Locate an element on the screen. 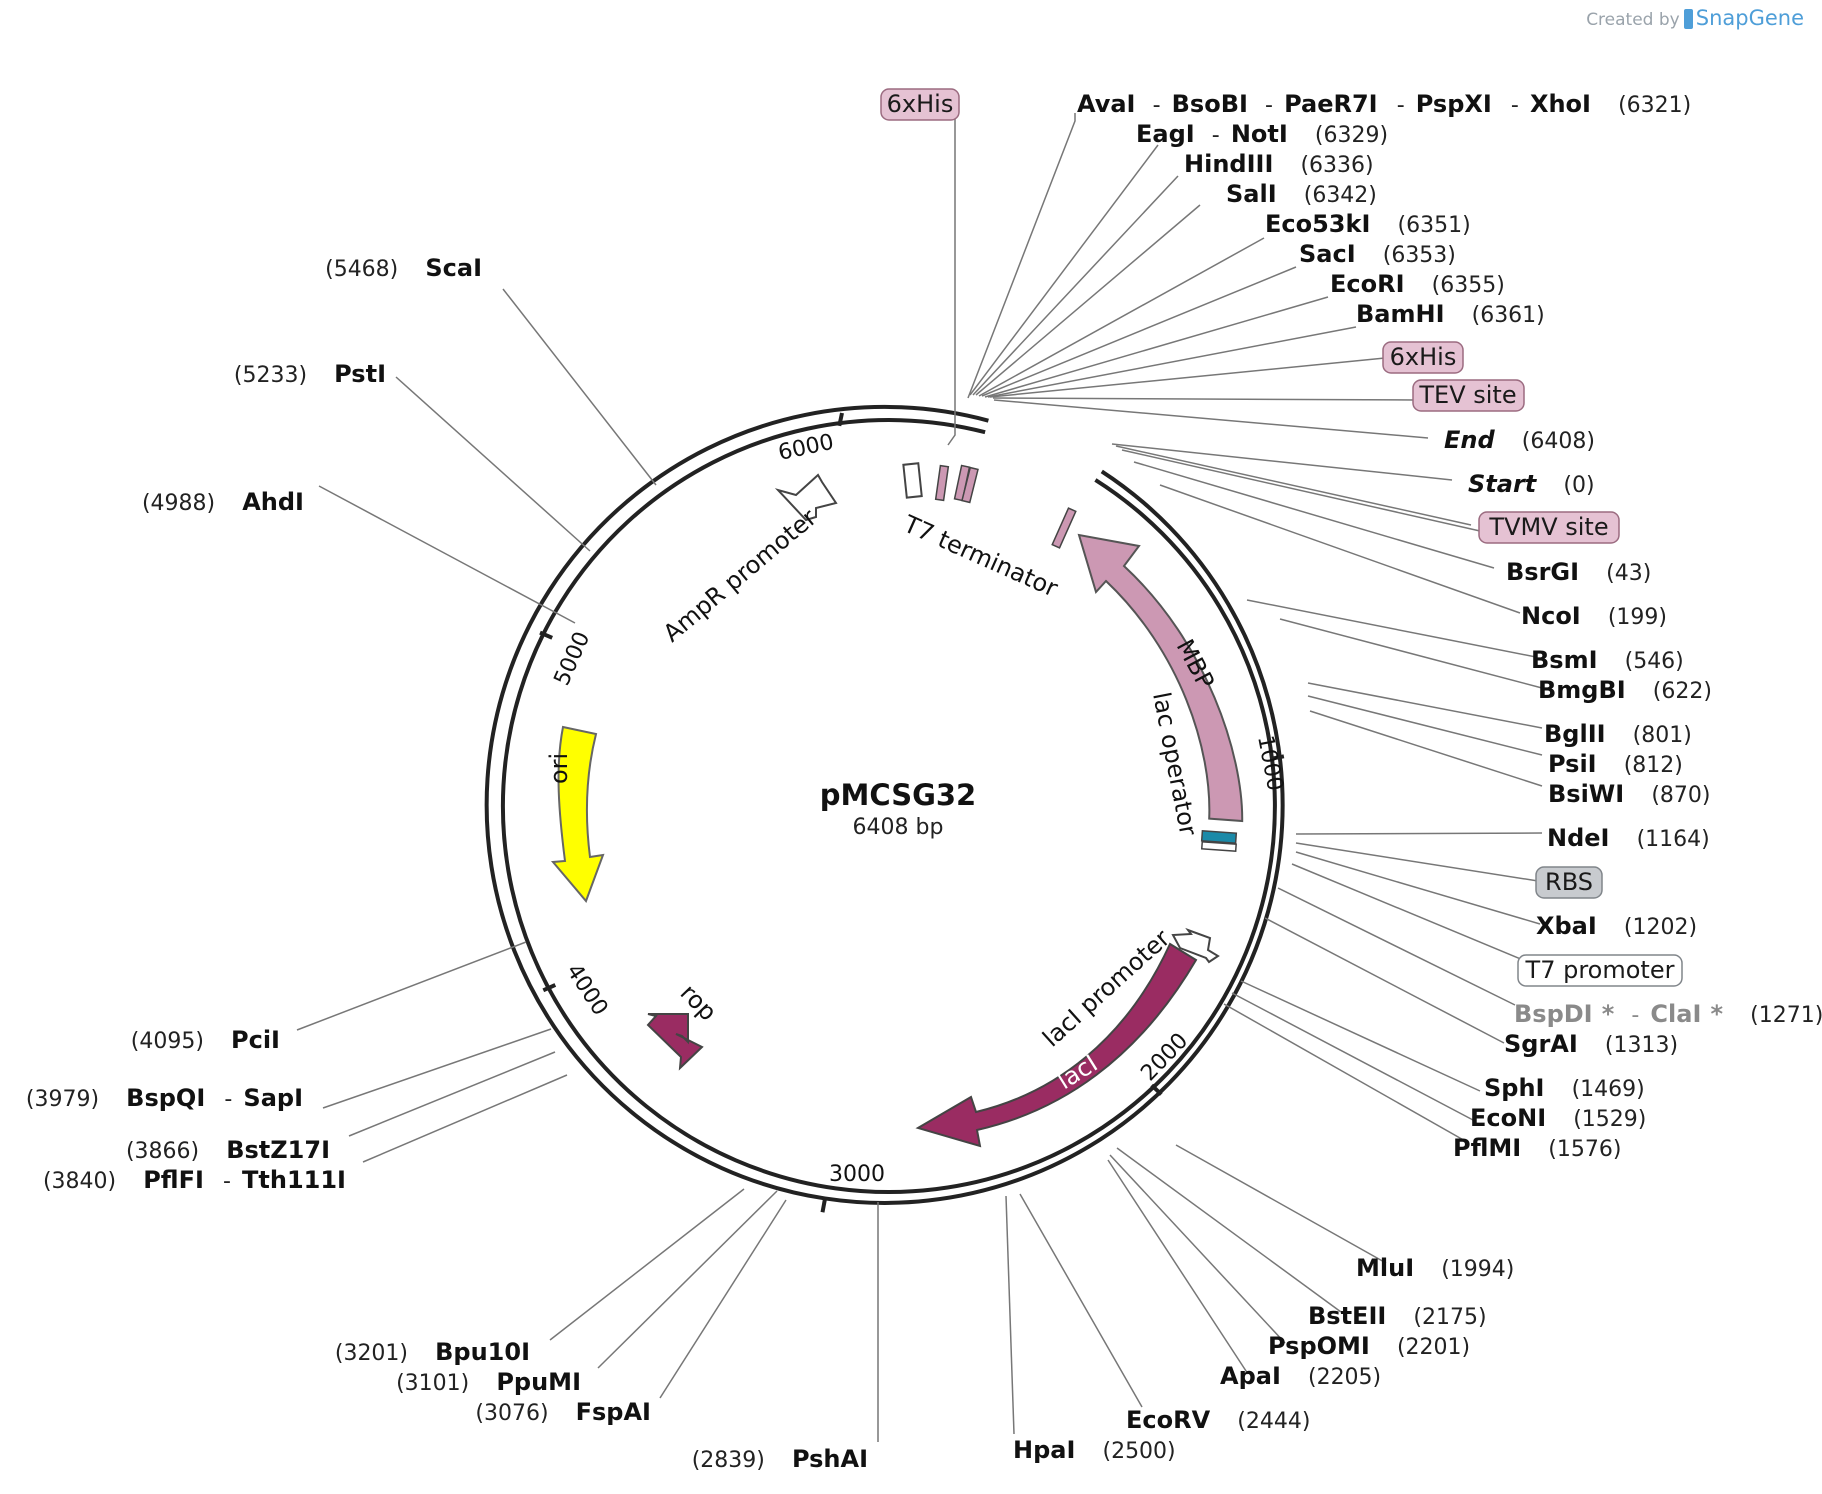  his-tag-right-box is located at coordinates (1423, 357).